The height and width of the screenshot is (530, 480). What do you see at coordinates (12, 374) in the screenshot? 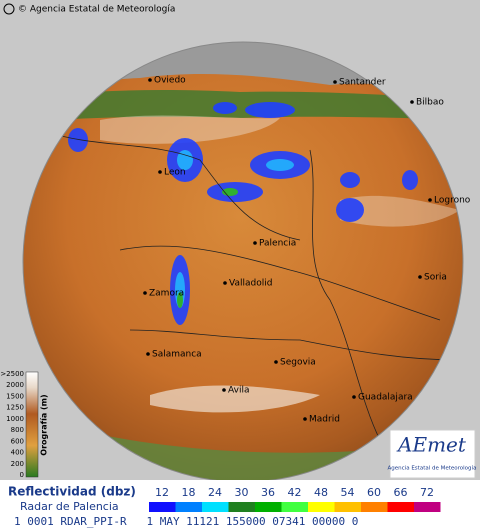
I see `elevation-label: >2500` at bounding box center [12, 374].